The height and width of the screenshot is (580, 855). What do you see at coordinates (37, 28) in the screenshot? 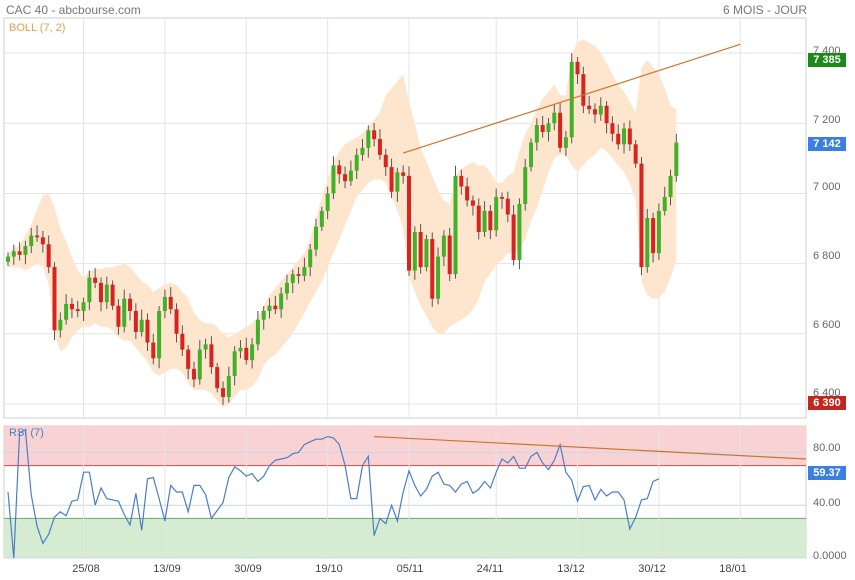
I see `bollinger-label: BOLL (7, 2)` at bounding box center [37, 28].